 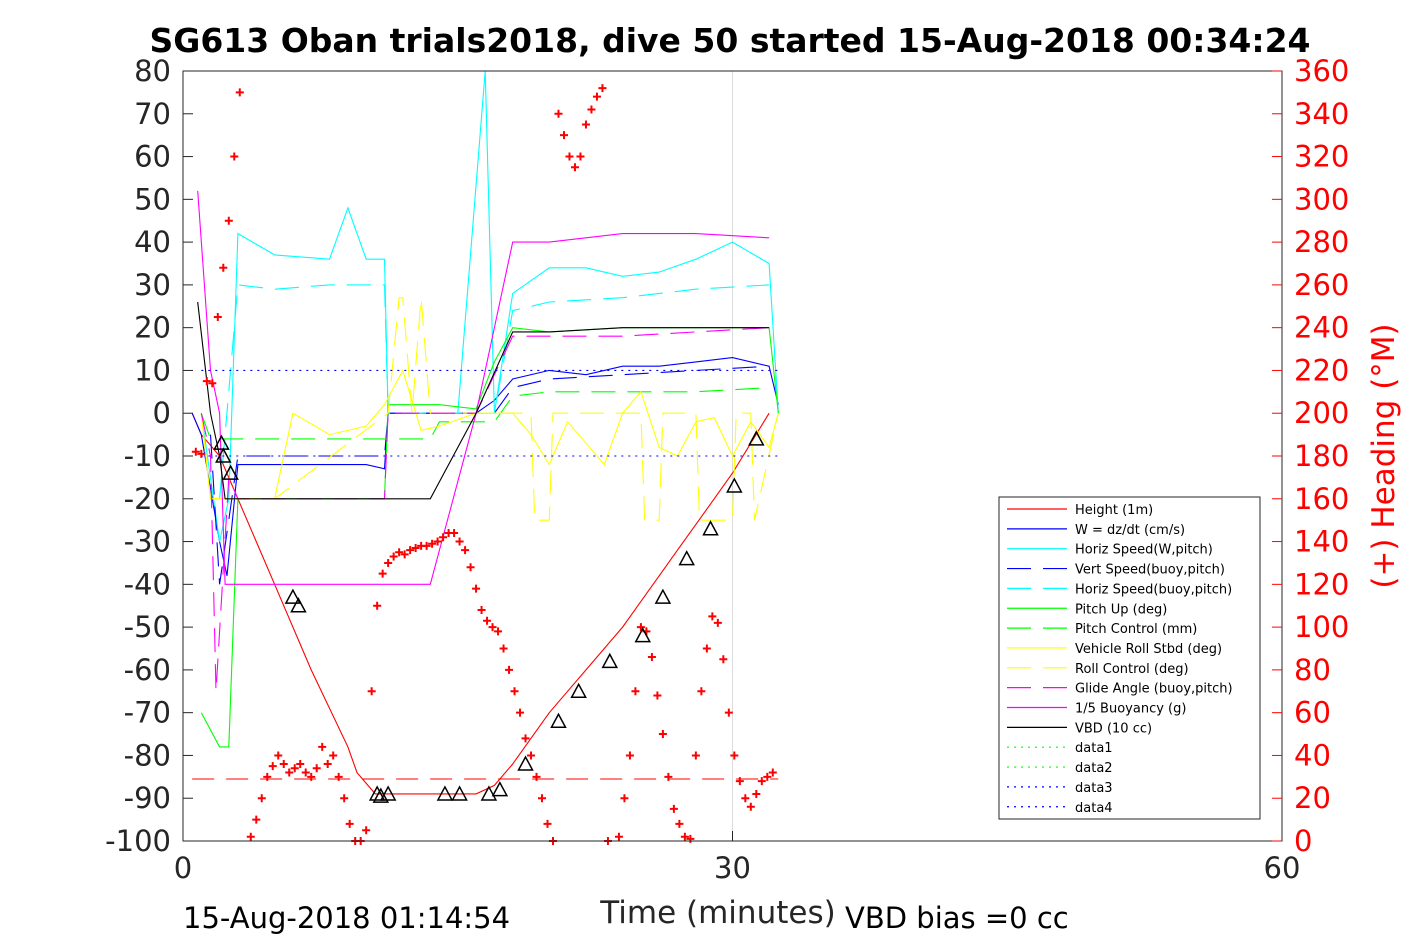 What do you see at coordinates (1303, 841) in the screenshot?
I see `y-right-tick-label: 0` at bounding box center [1303, 841].